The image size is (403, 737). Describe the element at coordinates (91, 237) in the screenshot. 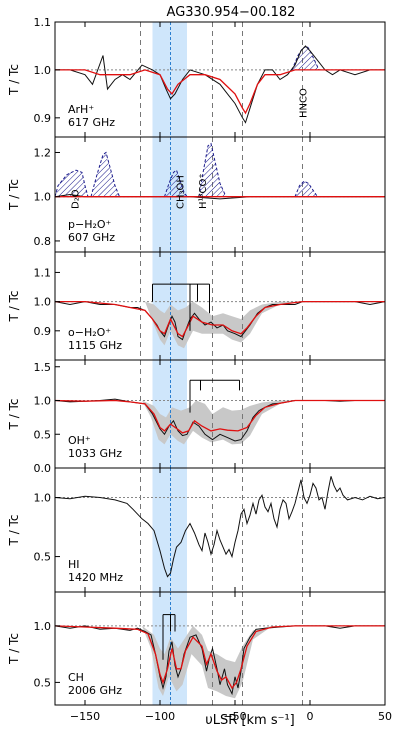

I see `species-label: 607 GHz` at that location.